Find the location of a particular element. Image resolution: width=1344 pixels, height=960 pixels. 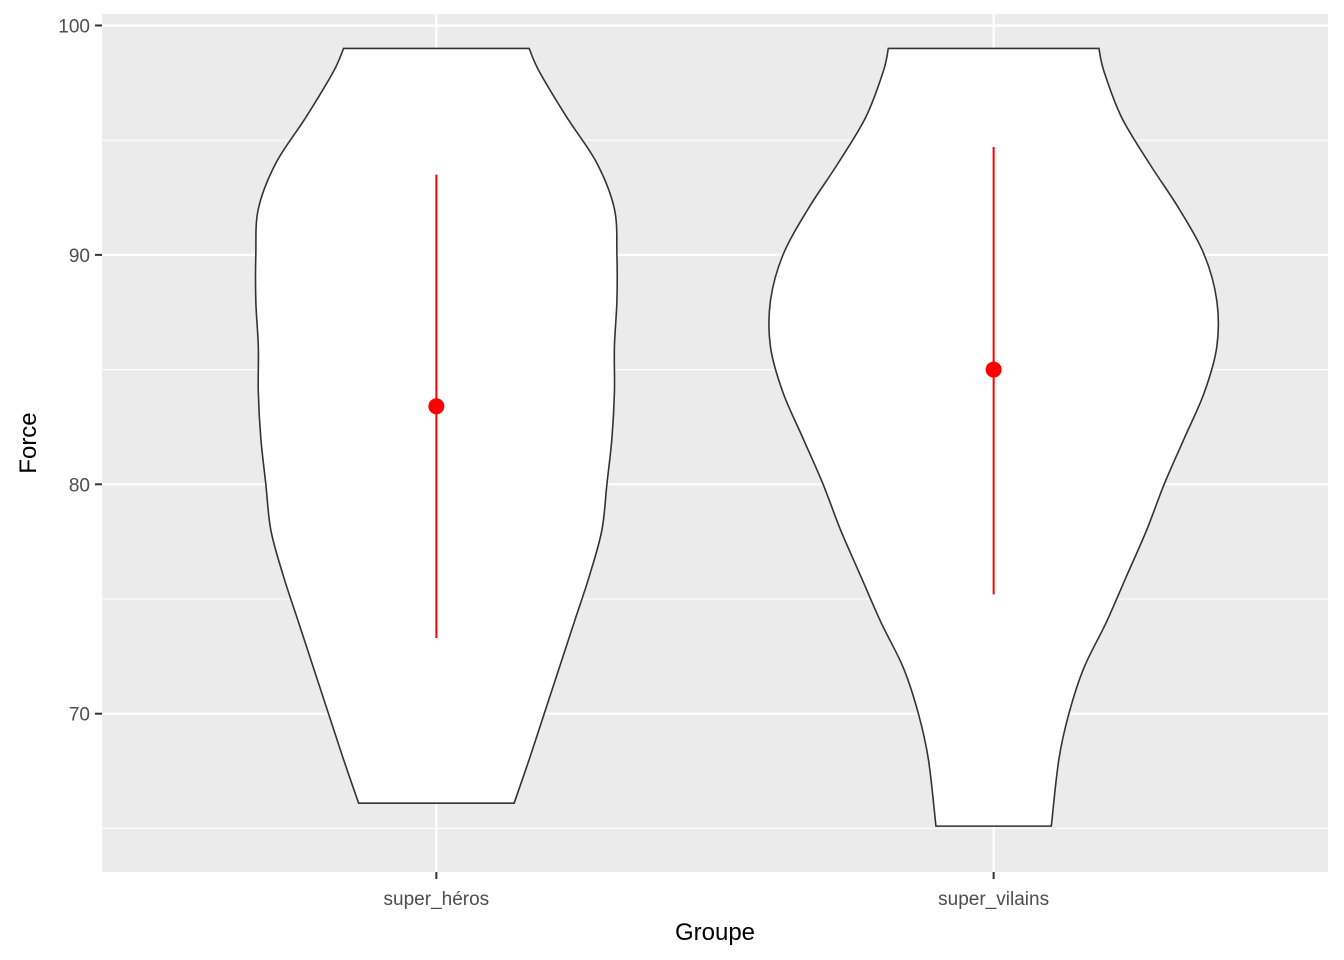

x-axis-title: Groupe is located at coordinates (715, 932).